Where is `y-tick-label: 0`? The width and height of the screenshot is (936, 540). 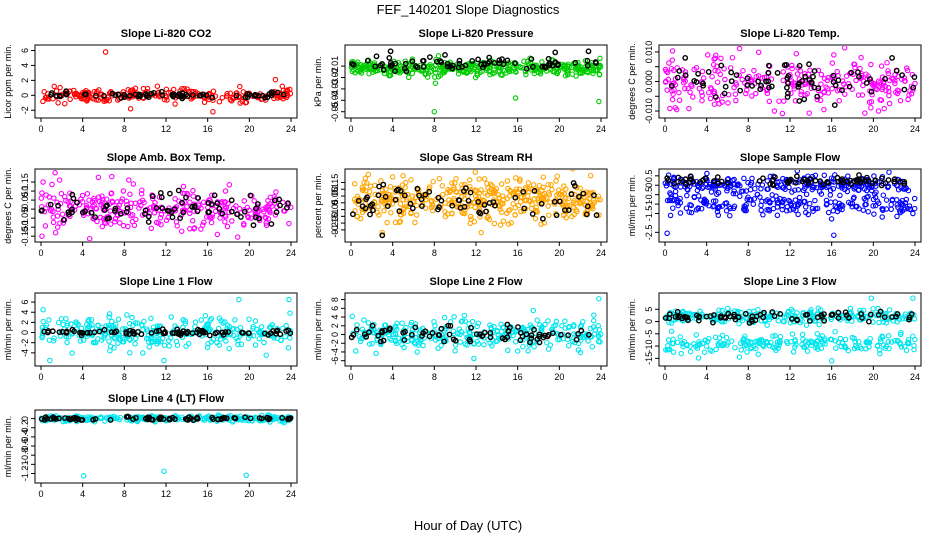
y-tick-label: 0 is located at coordinates (25, 418).